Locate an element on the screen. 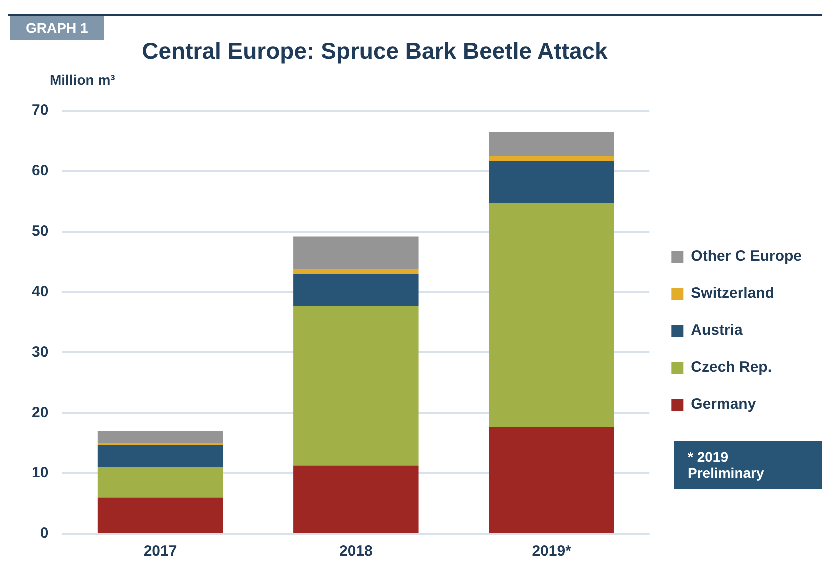  caption: GRAPH 1 is located at coordinates (57, 28).